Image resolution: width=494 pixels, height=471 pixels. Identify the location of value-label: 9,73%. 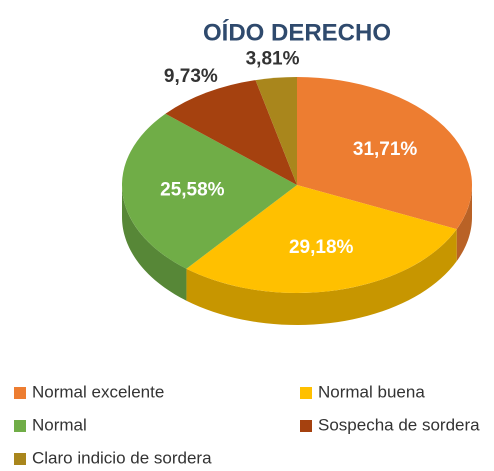
(191, 76).